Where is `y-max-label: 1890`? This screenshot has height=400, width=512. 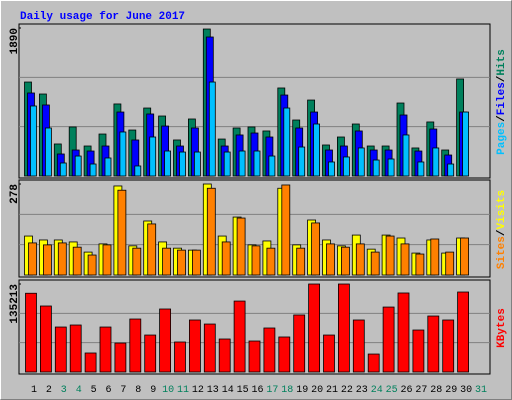
y-max-label: 1890 is located at coordinates (15, 41).